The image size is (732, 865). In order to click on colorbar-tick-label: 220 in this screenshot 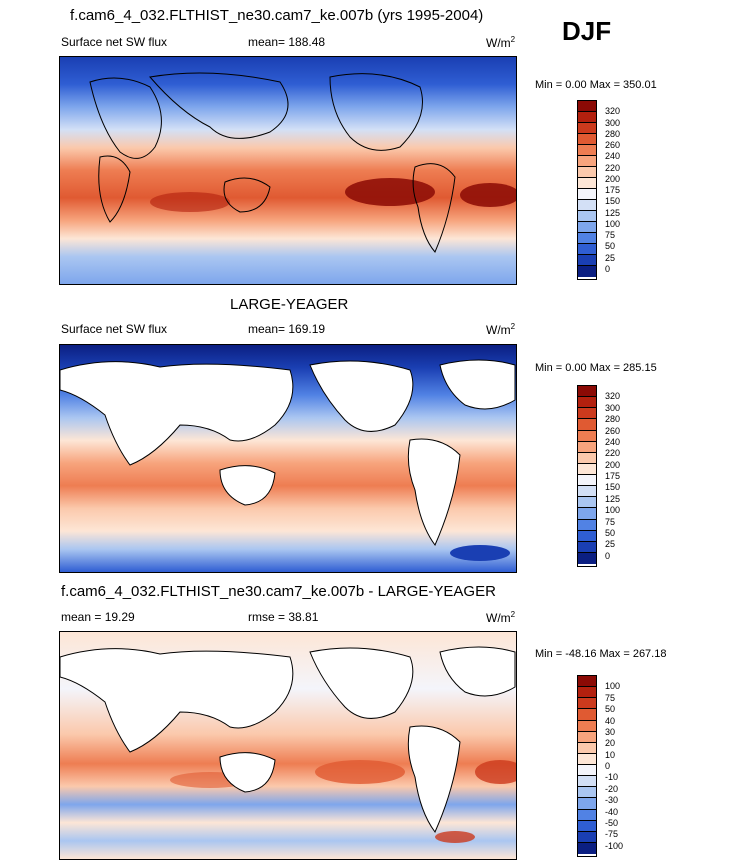, I will do `click(613, 453)`.